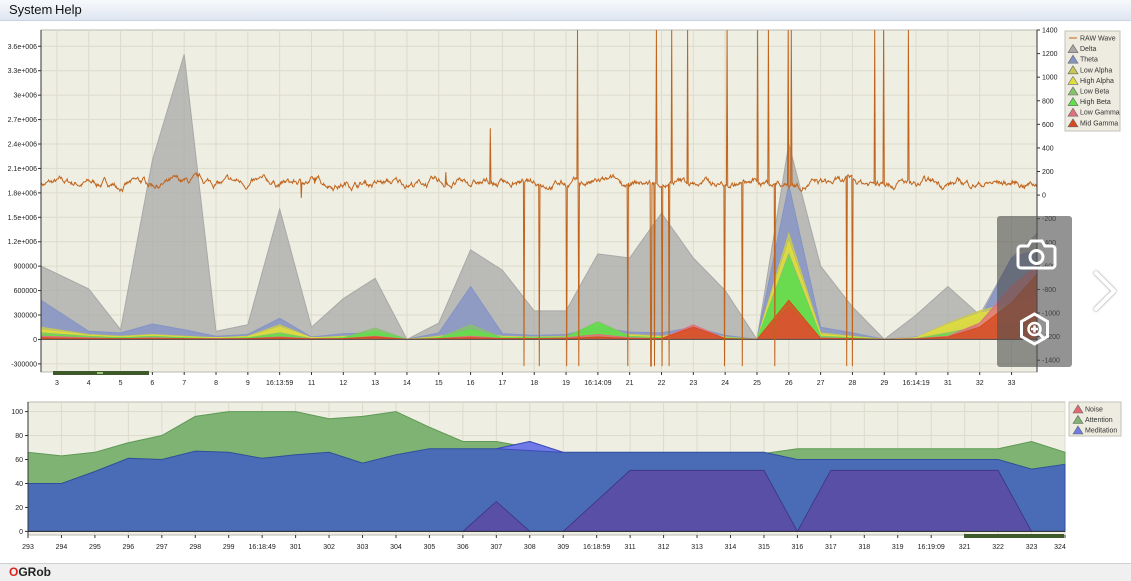 The image size is (1131, 581). What do you see at coordinates (1034, 329) in the screenshot?
I see `zoom-in-icon` at bounding box center [1034, 329].